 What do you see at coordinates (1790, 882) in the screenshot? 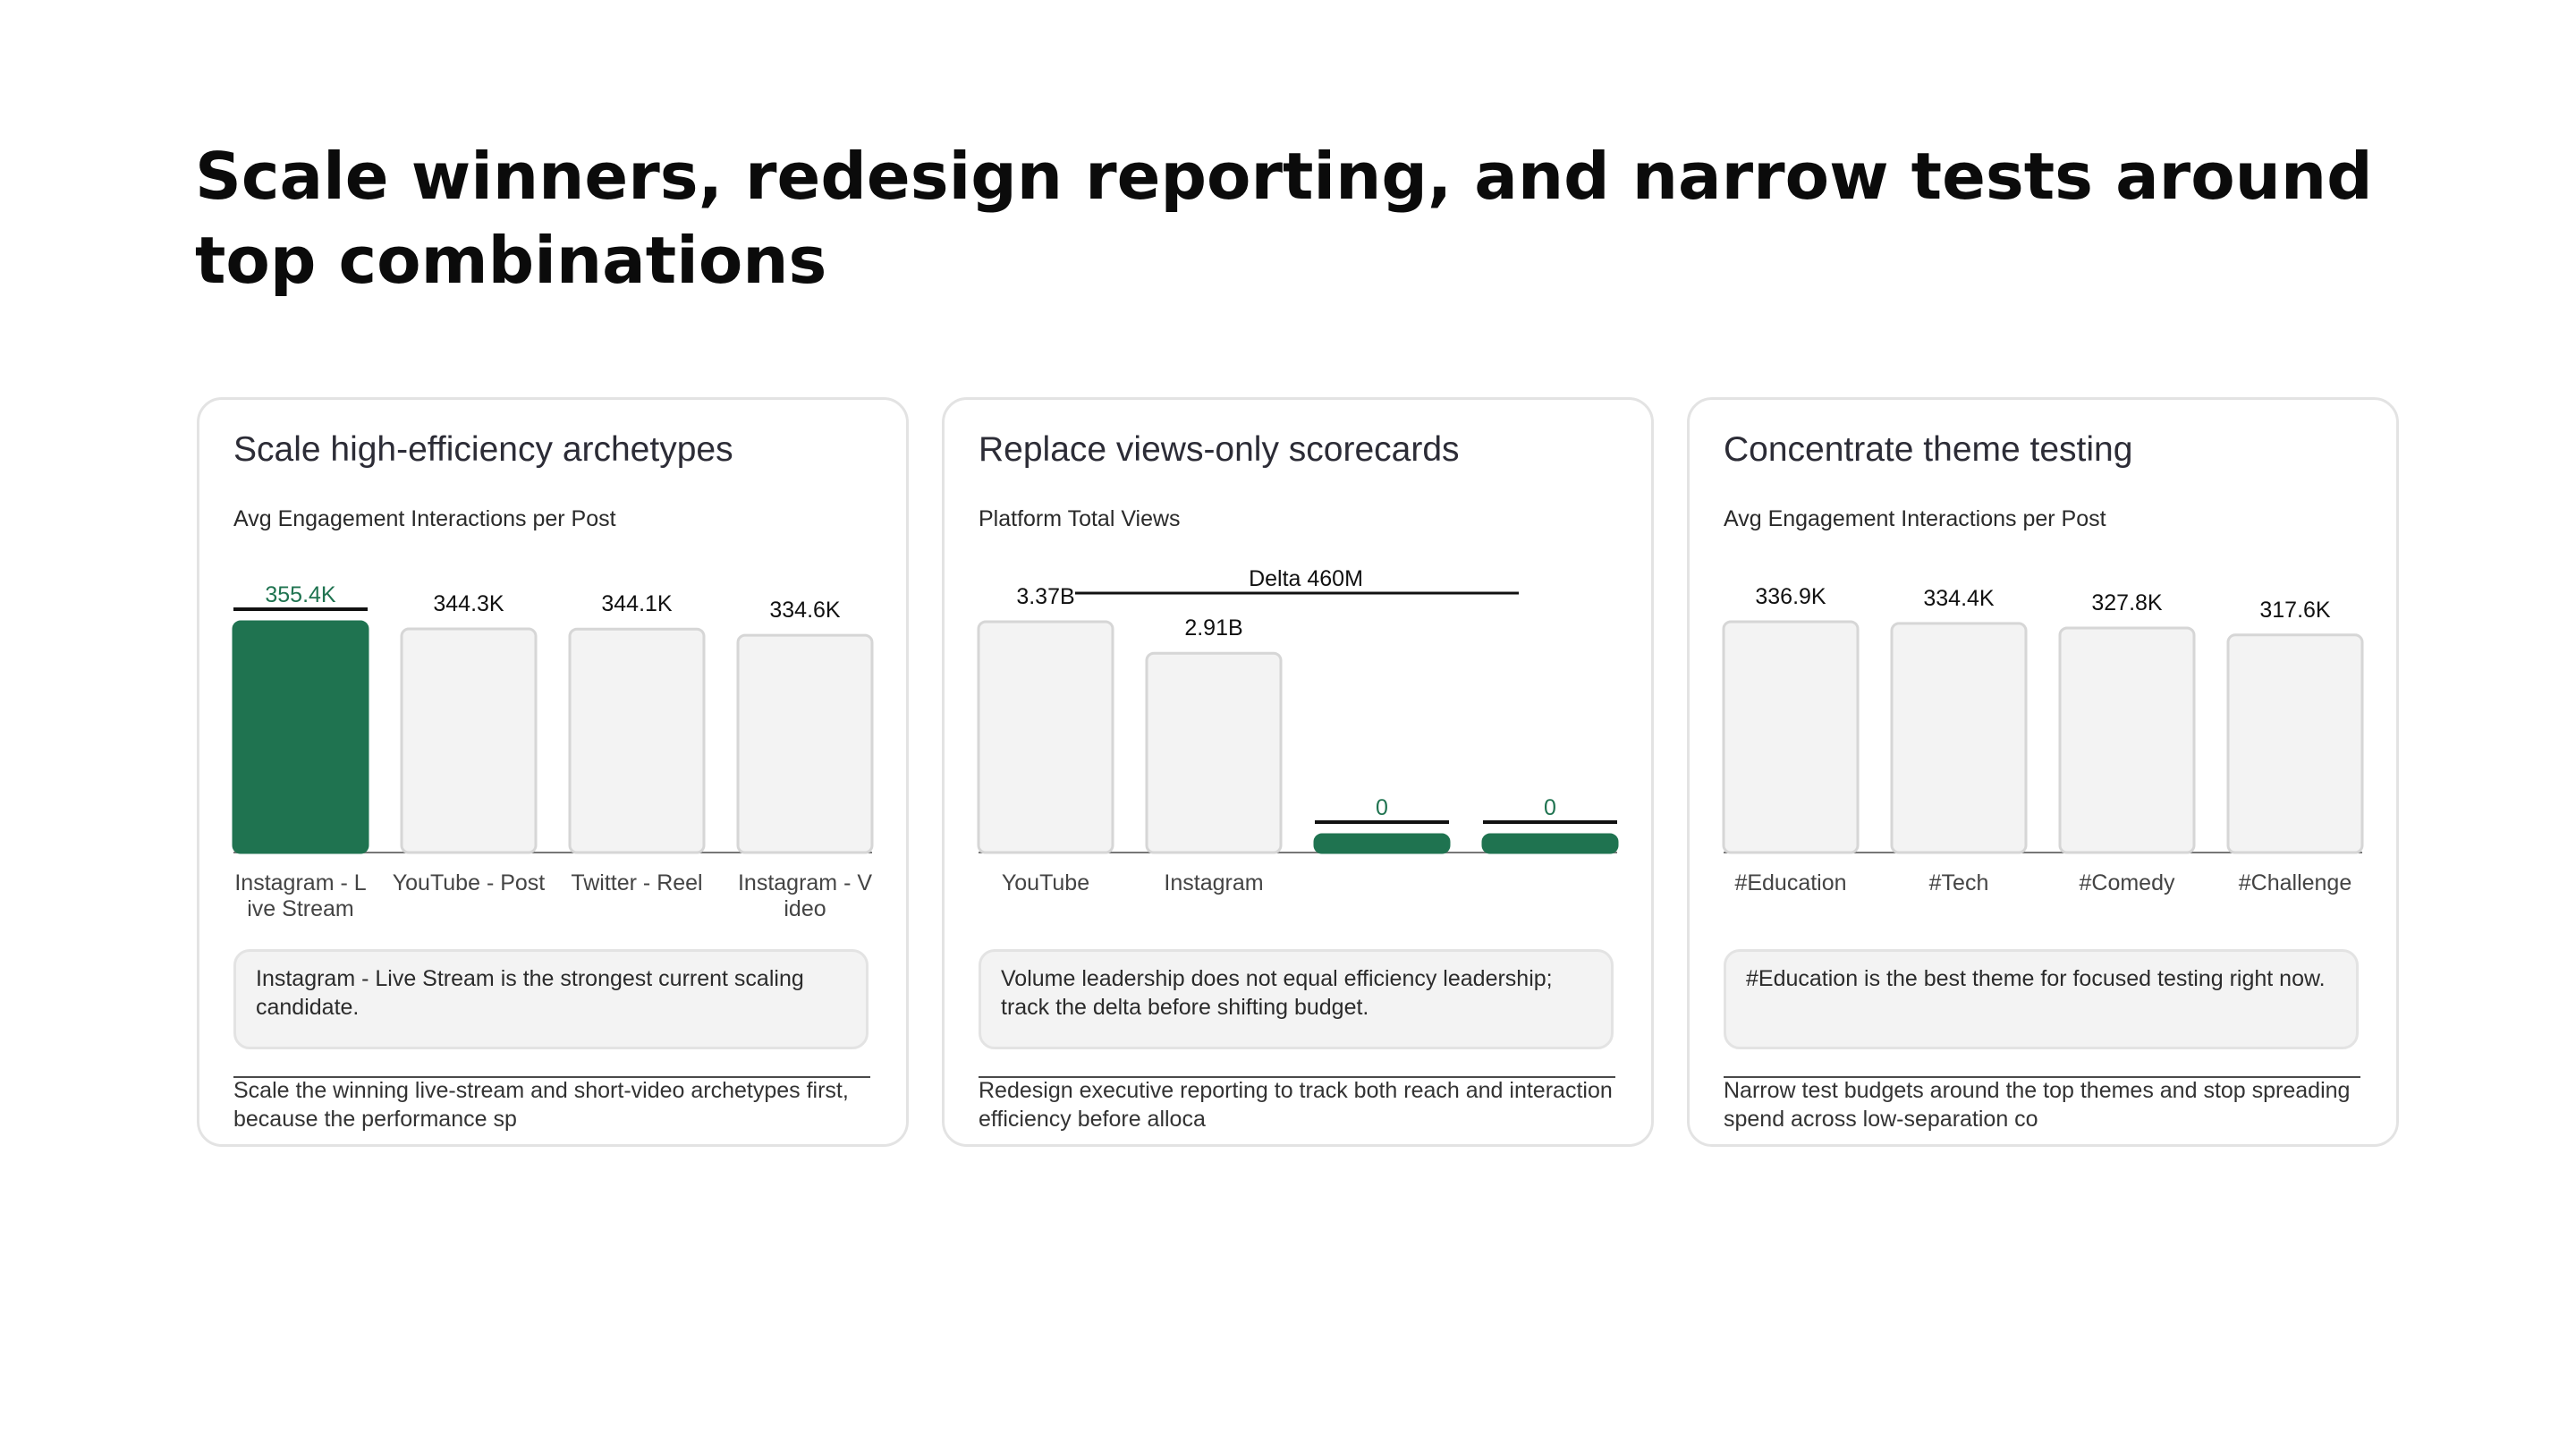
I see `x-tick-label: #Education` at bounding box center [1790, 882].